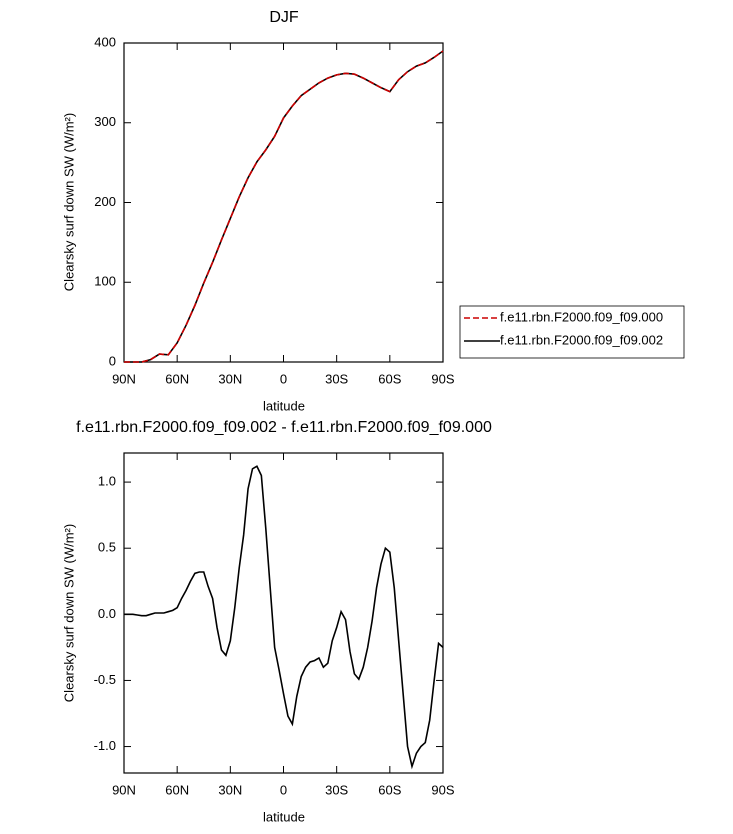 This screenshot has height=834, width=733. Describe the element at coordinates (107, 547) in the screenshot. I see `y-tick-label: 0.5` at that location.